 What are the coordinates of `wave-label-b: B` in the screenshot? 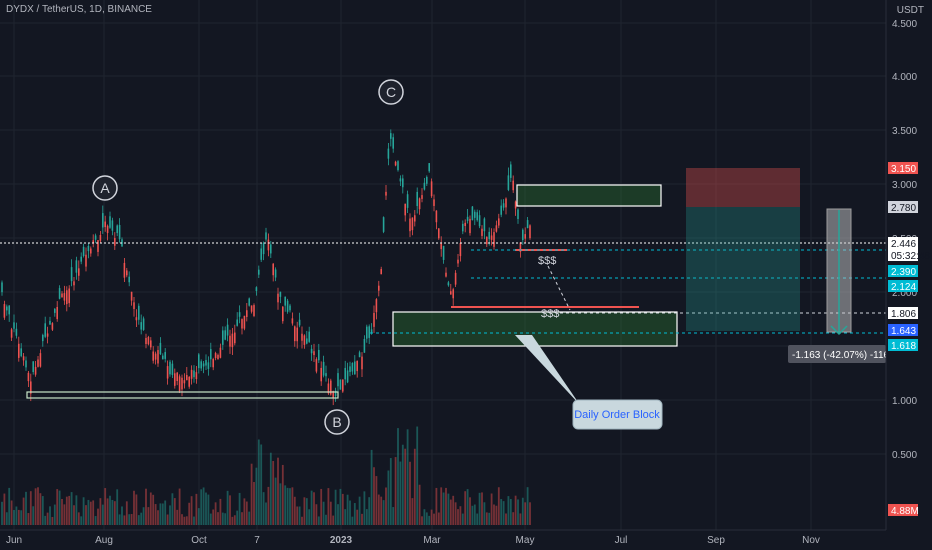 It's located at (337, 422).